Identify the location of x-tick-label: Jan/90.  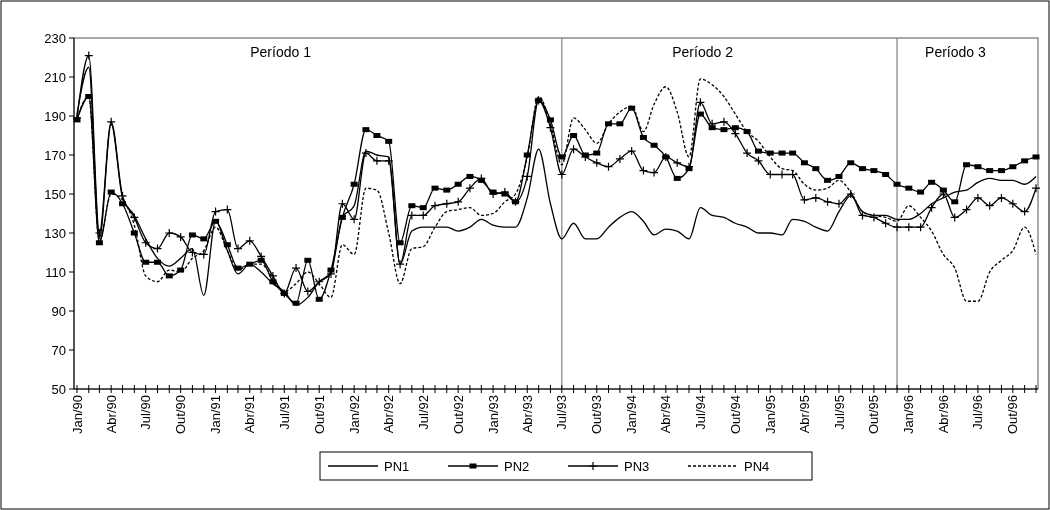
(77, 415).